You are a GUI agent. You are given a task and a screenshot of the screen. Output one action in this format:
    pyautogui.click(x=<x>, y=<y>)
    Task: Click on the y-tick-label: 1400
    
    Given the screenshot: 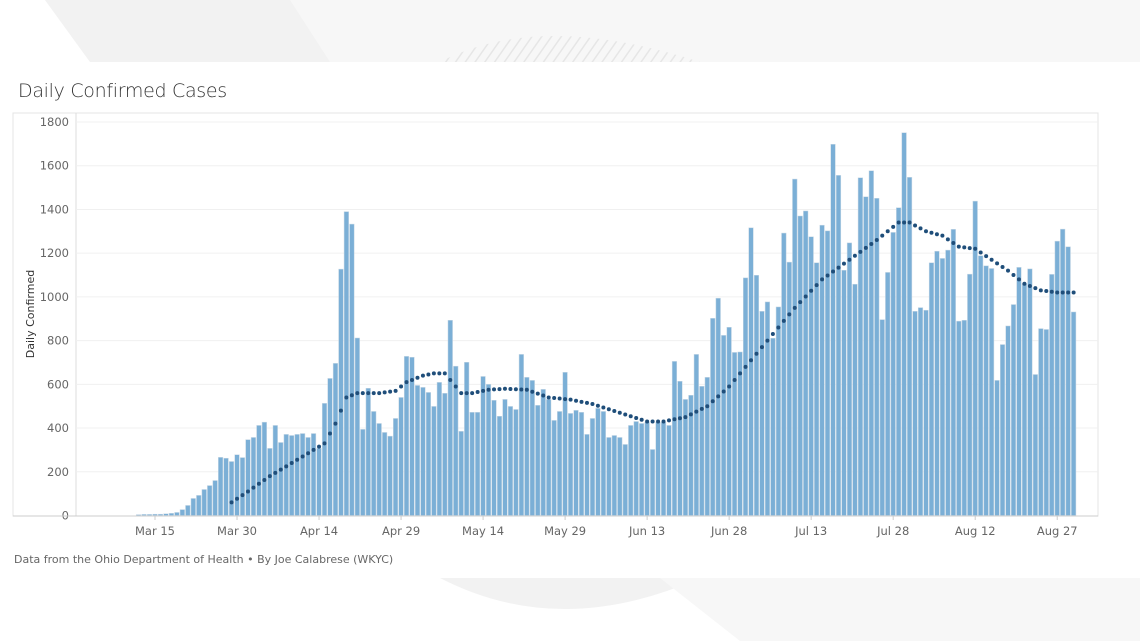 What is the action you would take?
    pyautogui.click(x=54, y=209)
    